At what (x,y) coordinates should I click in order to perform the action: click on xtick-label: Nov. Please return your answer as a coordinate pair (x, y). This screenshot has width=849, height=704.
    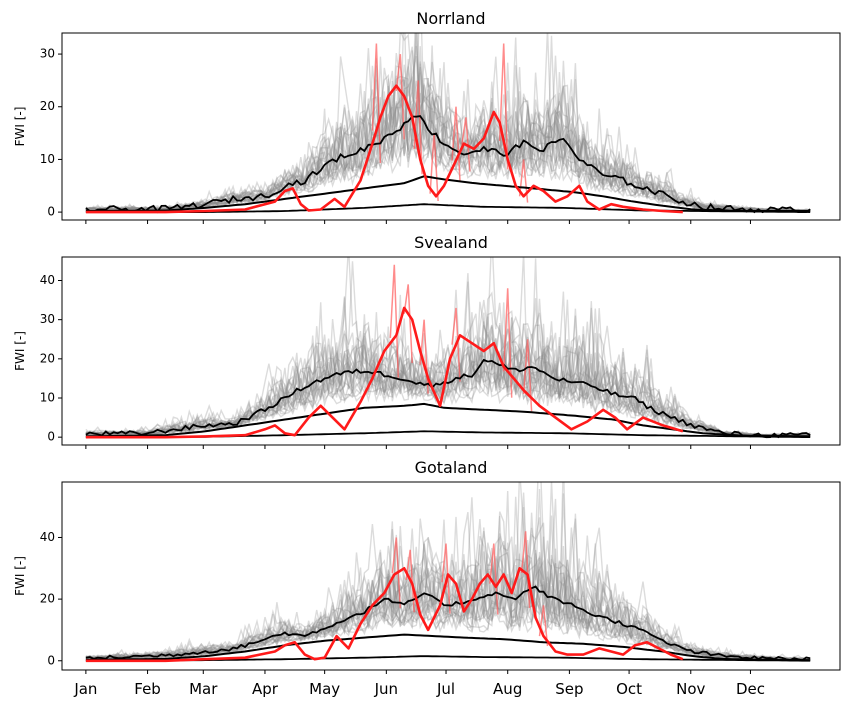
    Looking at the image, I should click on (690, 689).